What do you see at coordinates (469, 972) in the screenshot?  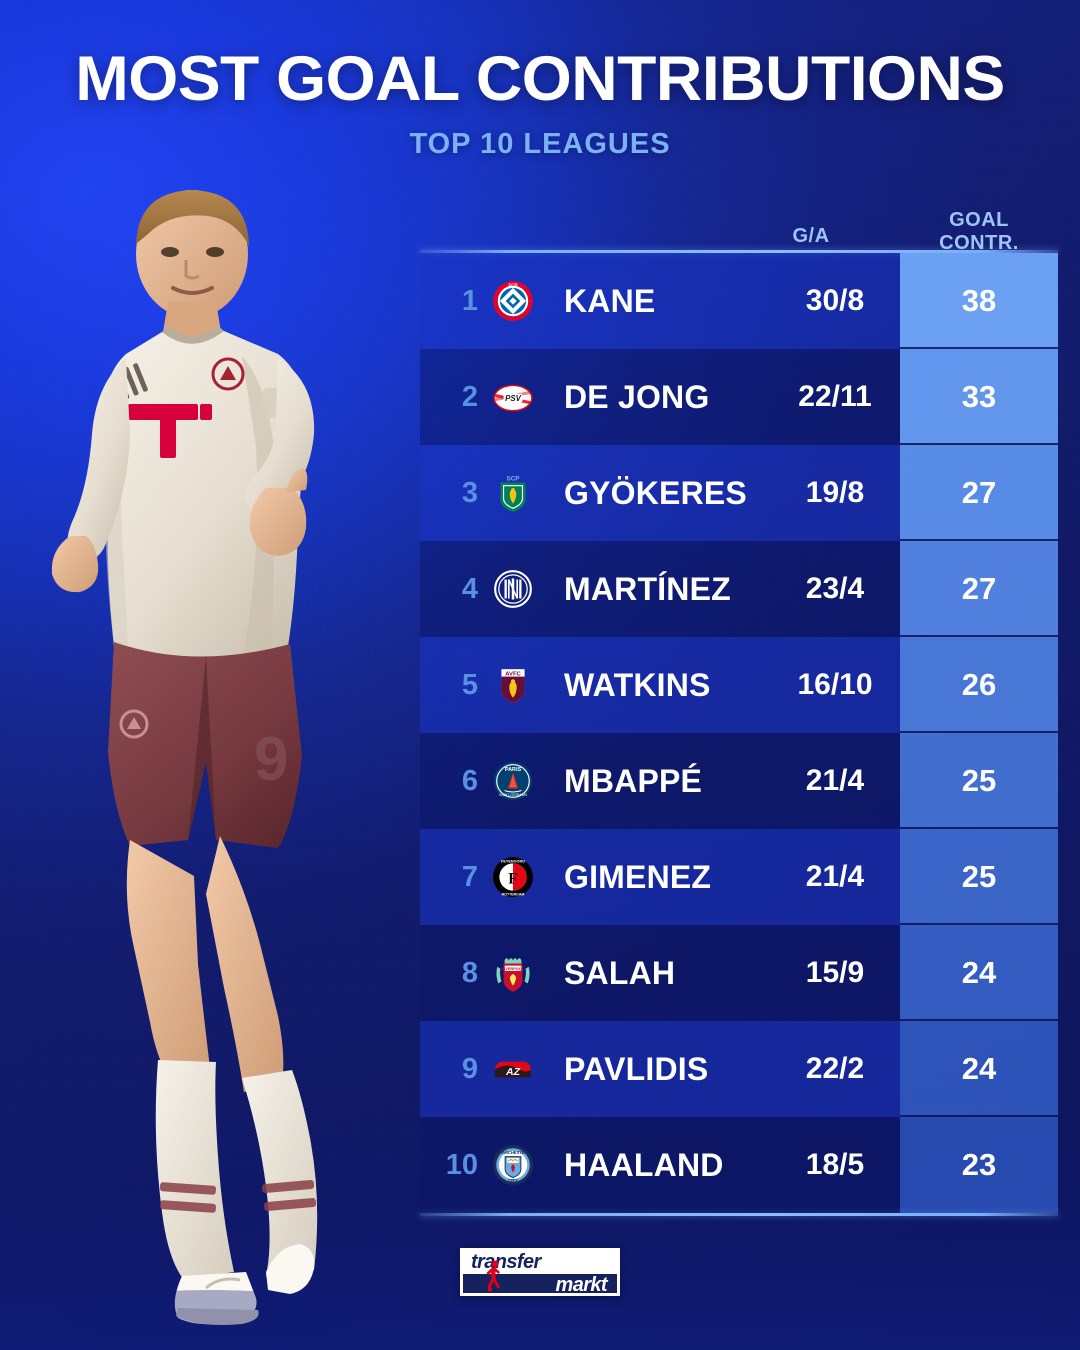 I see `row-rank: 8` at bounding box center [469, 972].